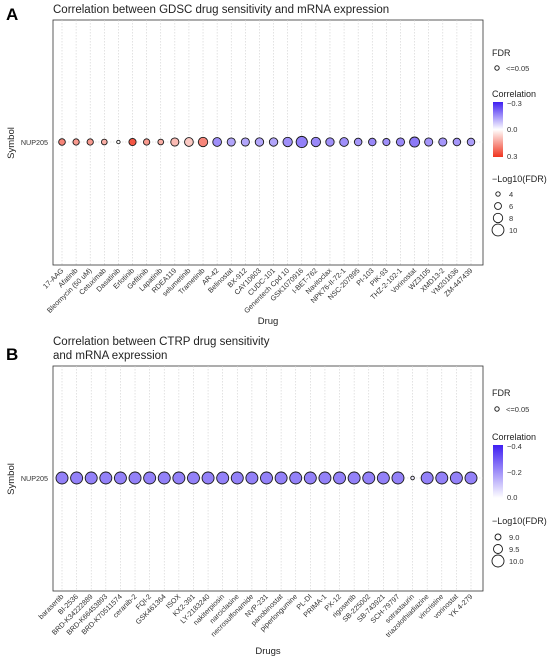  Describe the element at coordinates (147, 142) in the screenshot. I see `panel-a-point-gefitinib` at that location.